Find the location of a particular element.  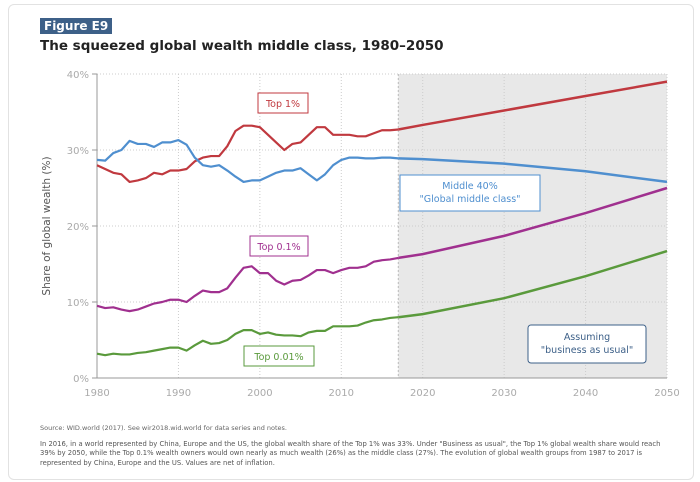

x-tick-label: 1990 is located at coordinates (178, 393).